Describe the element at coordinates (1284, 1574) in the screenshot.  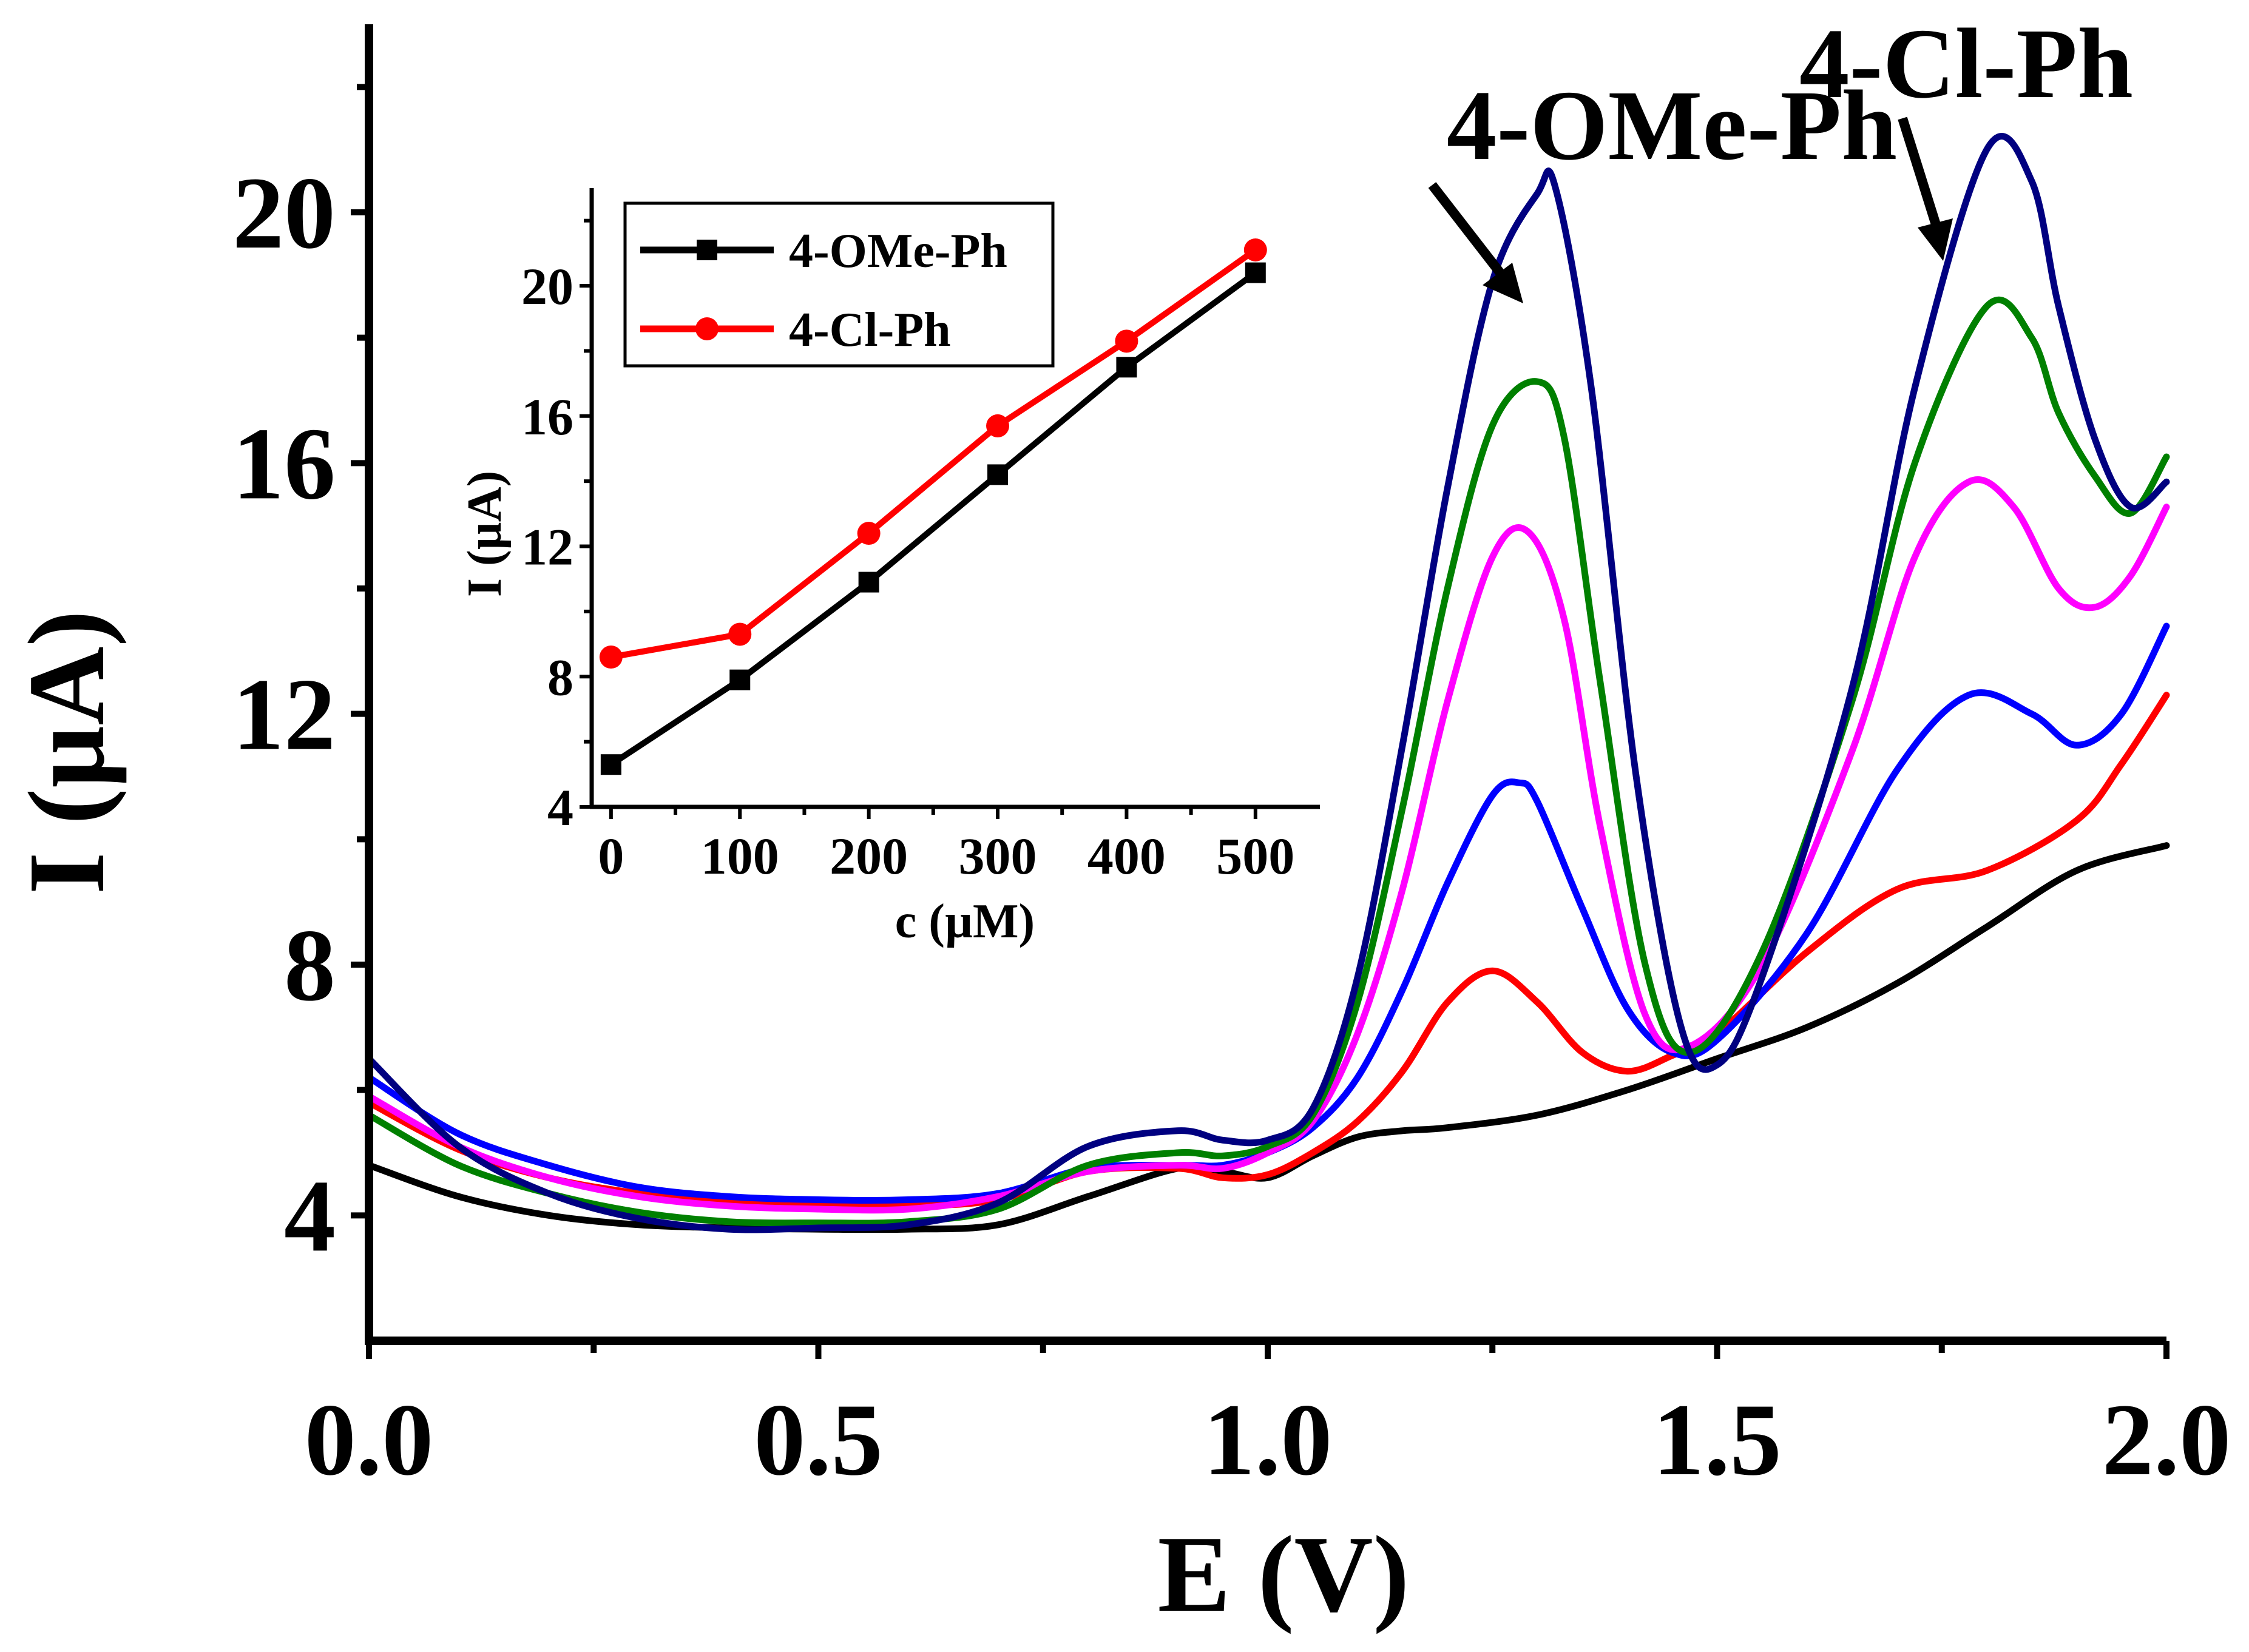
I see `main-x-axis-label: E (V)` at that location.